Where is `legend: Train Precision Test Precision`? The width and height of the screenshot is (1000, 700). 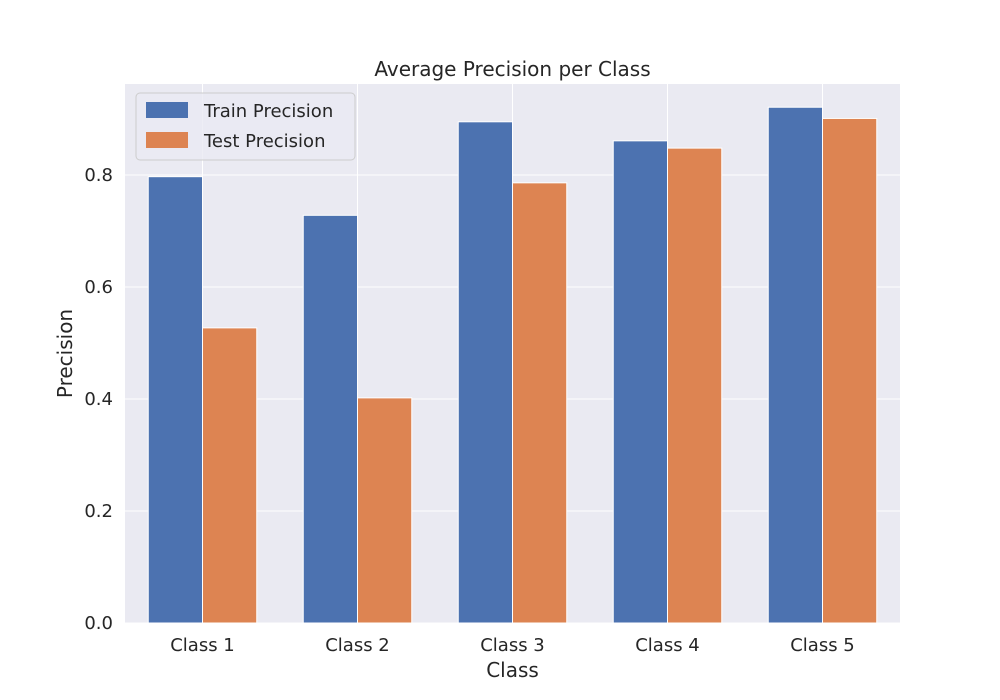
legend: Train Precision Test Precision is located at coordinates (245, 126).